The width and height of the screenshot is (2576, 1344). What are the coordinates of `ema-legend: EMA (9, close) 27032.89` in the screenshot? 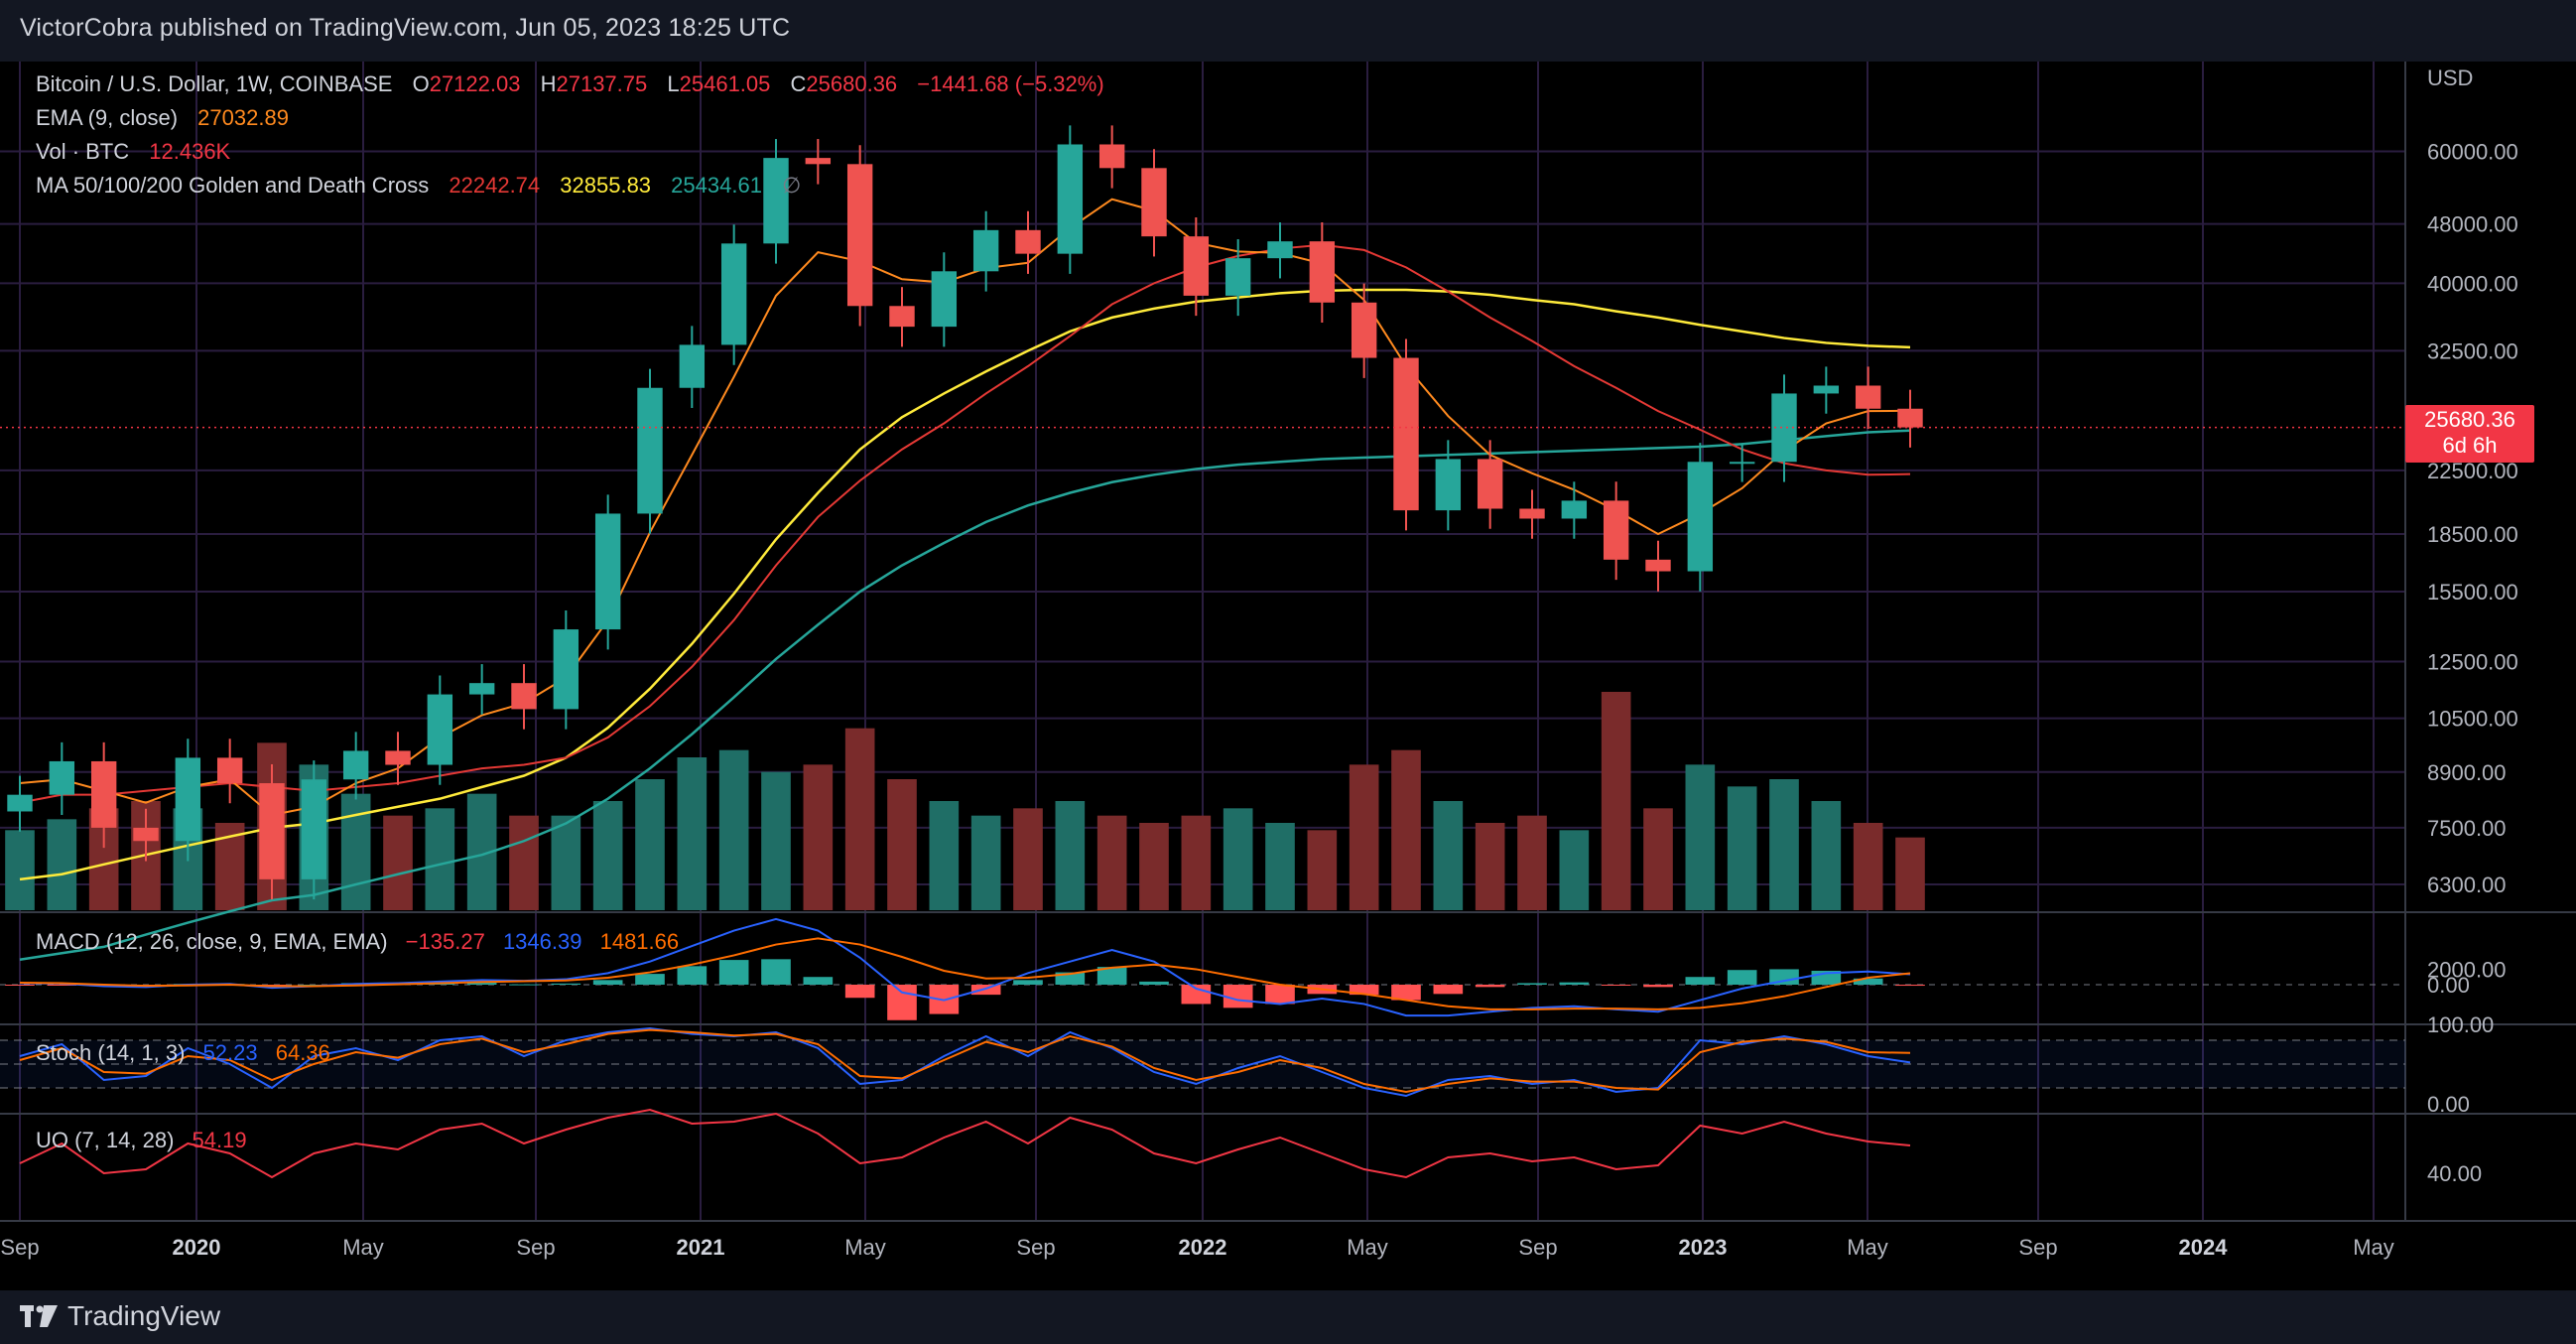 It's located at (170, 118).